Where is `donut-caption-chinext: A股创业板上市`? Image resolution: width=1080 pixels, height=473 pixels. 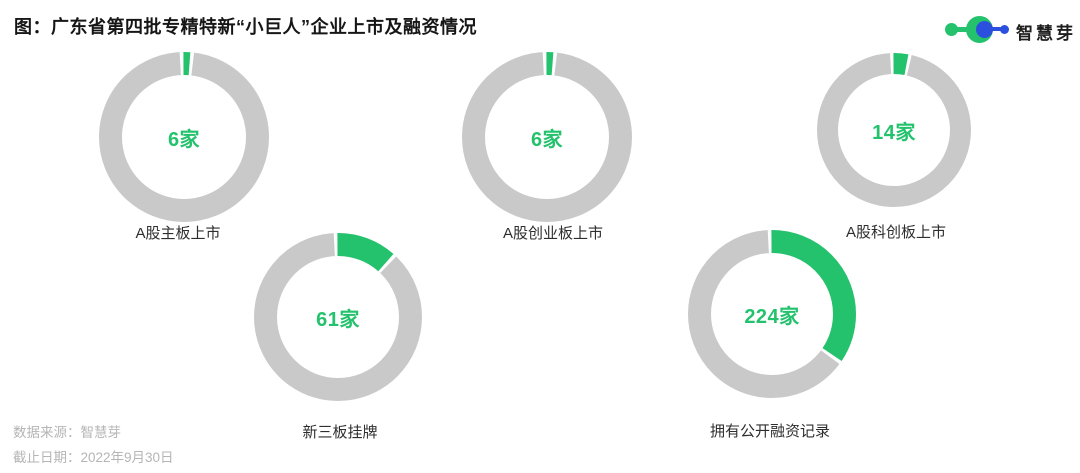
donut-caption-chinext: A股创业板上市 is located at coordinates (553, 233).